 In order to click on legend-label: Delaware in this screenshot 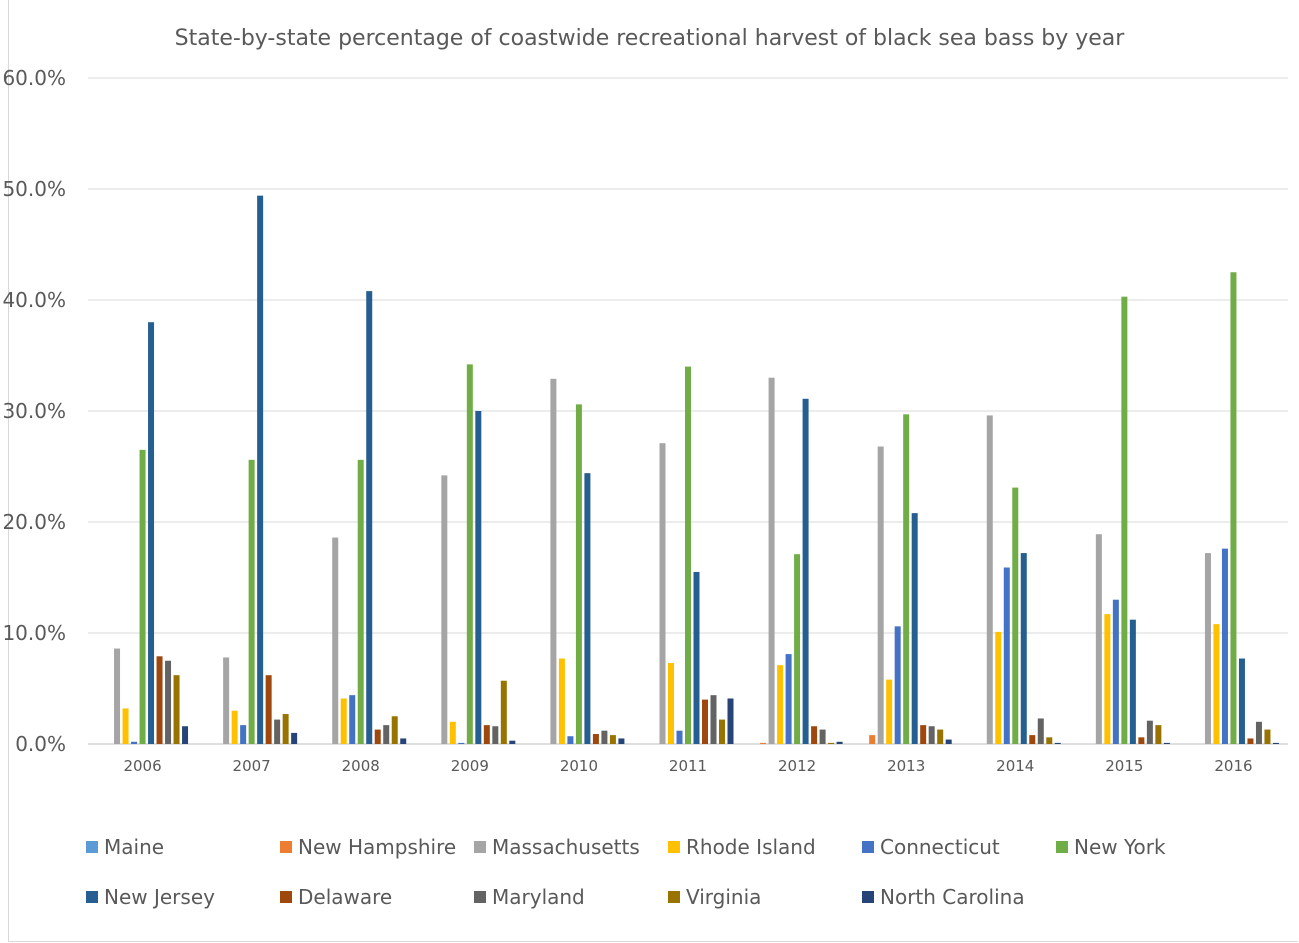, I will do `click(345, 897)`.